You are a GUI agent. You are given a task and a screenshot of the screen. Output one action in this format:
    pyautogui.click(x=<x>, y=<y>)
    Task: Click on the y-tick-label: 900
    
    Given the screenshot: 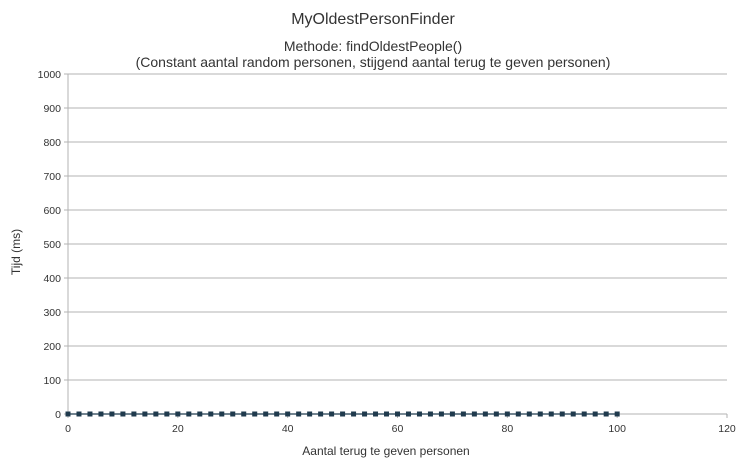 What is the action you would take?
    pyautogui.click(x=52, y=109)
    